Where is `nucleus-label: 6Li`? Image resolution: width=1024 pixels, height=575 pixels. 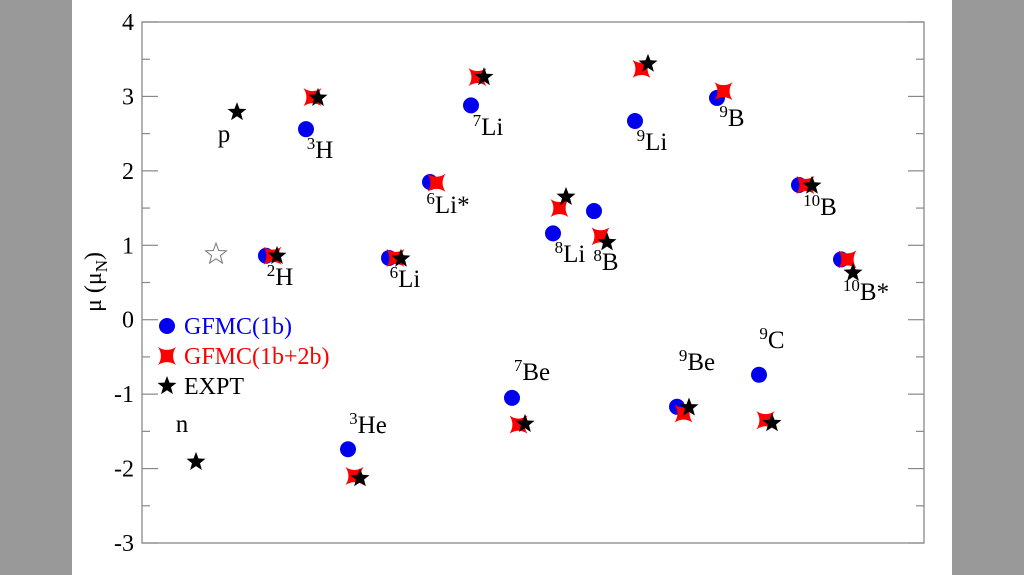
nucleus-label: 6Li is located at coordinates (405, 278).